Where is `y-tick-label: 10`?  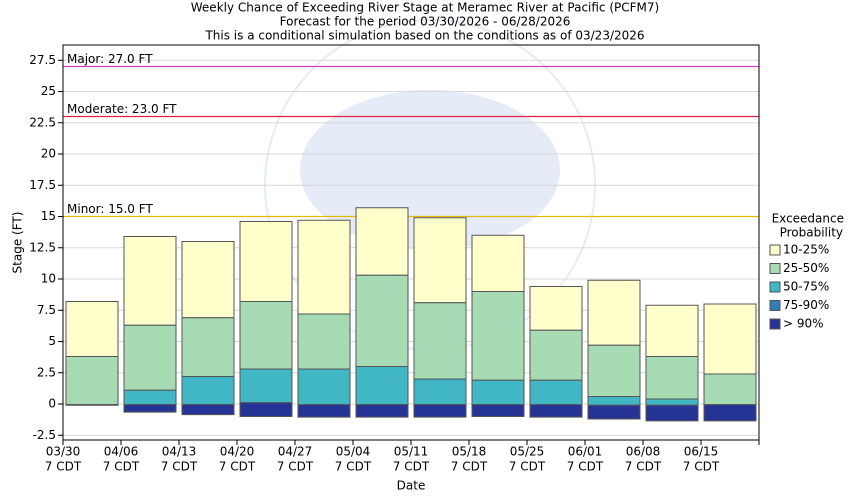 y-tick-label: 10 is located at coordinates (48, 279).